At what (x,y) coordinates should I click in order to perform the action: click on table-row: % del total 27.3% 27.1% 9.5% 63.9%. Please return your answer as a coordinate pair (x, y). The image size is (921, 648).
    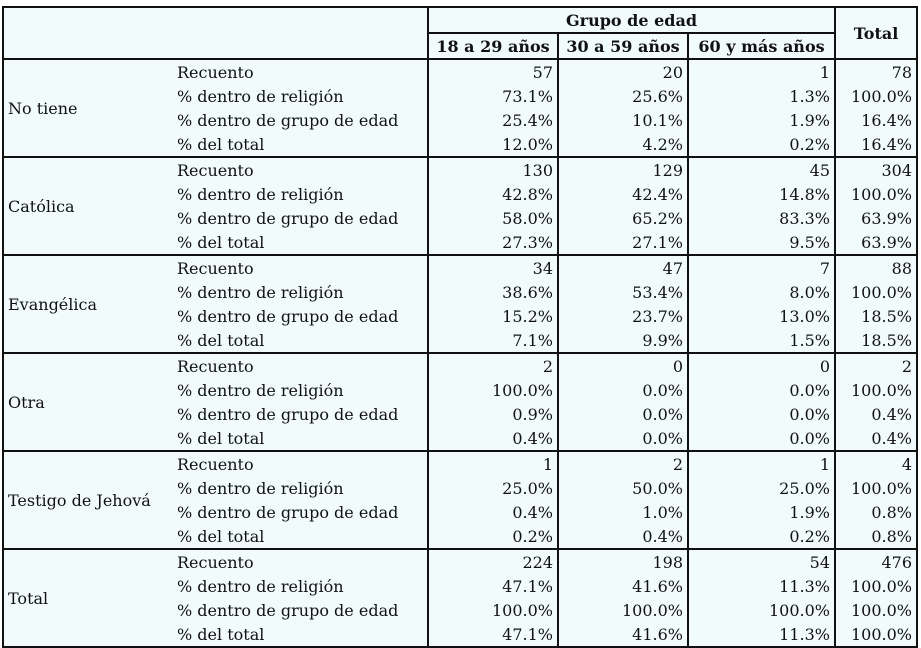
    Looking at the image, I should click on (460, 243).